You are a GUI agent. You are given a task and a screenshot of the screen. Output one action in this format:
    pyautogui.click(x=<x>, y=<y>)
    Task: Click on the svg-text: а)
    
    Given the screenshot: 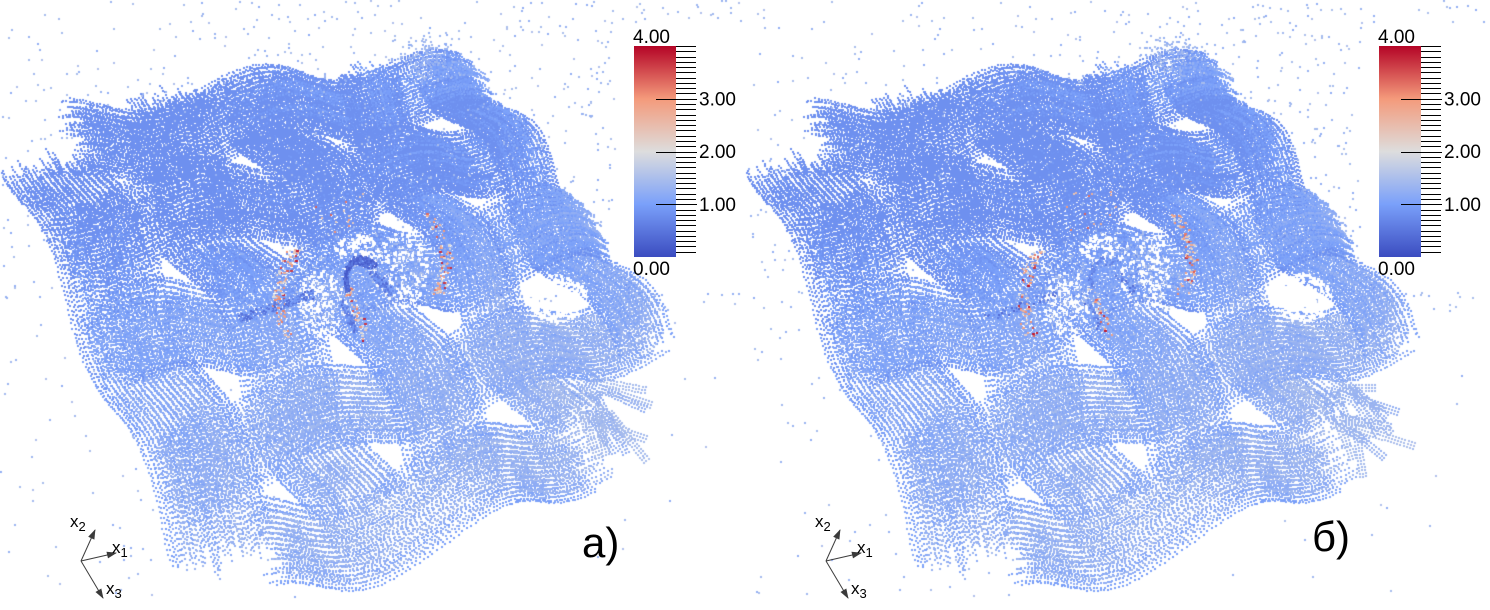 What is the action you would take?
    pyautogui.click(x=600, y=542)
    